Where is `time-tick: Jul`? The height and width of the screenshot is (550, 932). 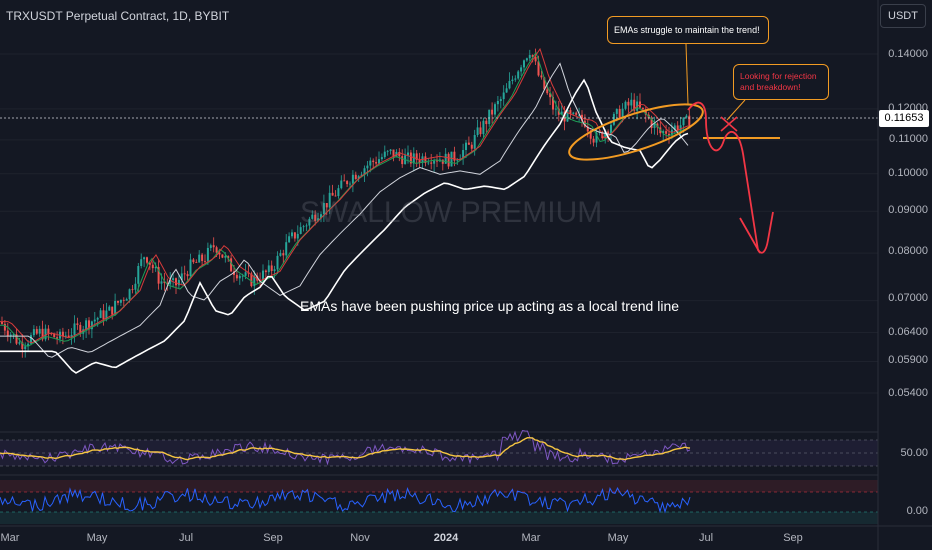
time-tick: Jul is located at coordinates (706, 538).